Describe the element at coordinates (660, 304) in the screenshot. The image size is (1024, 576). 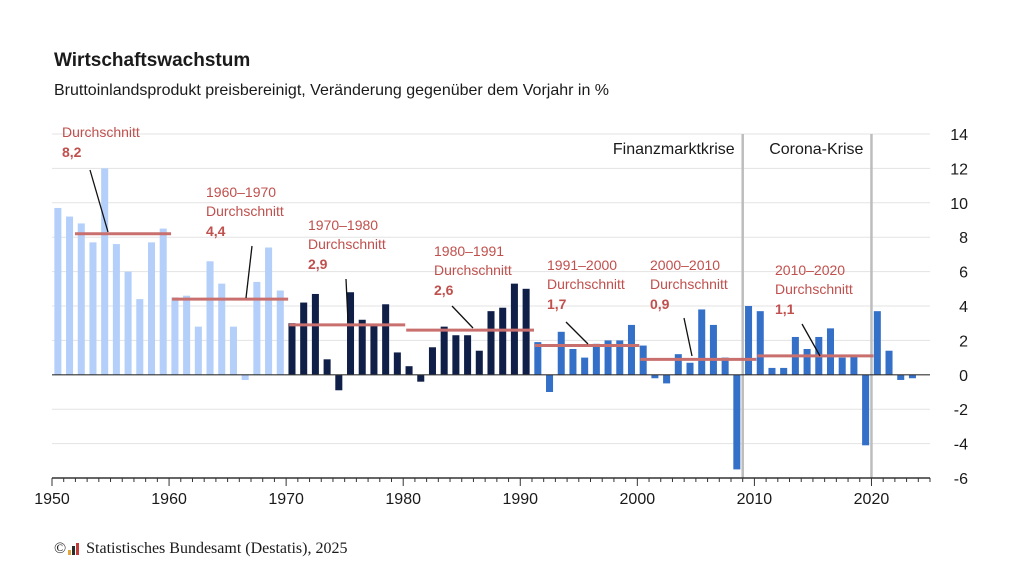
I see `average-value-label: 0,9` at that location.